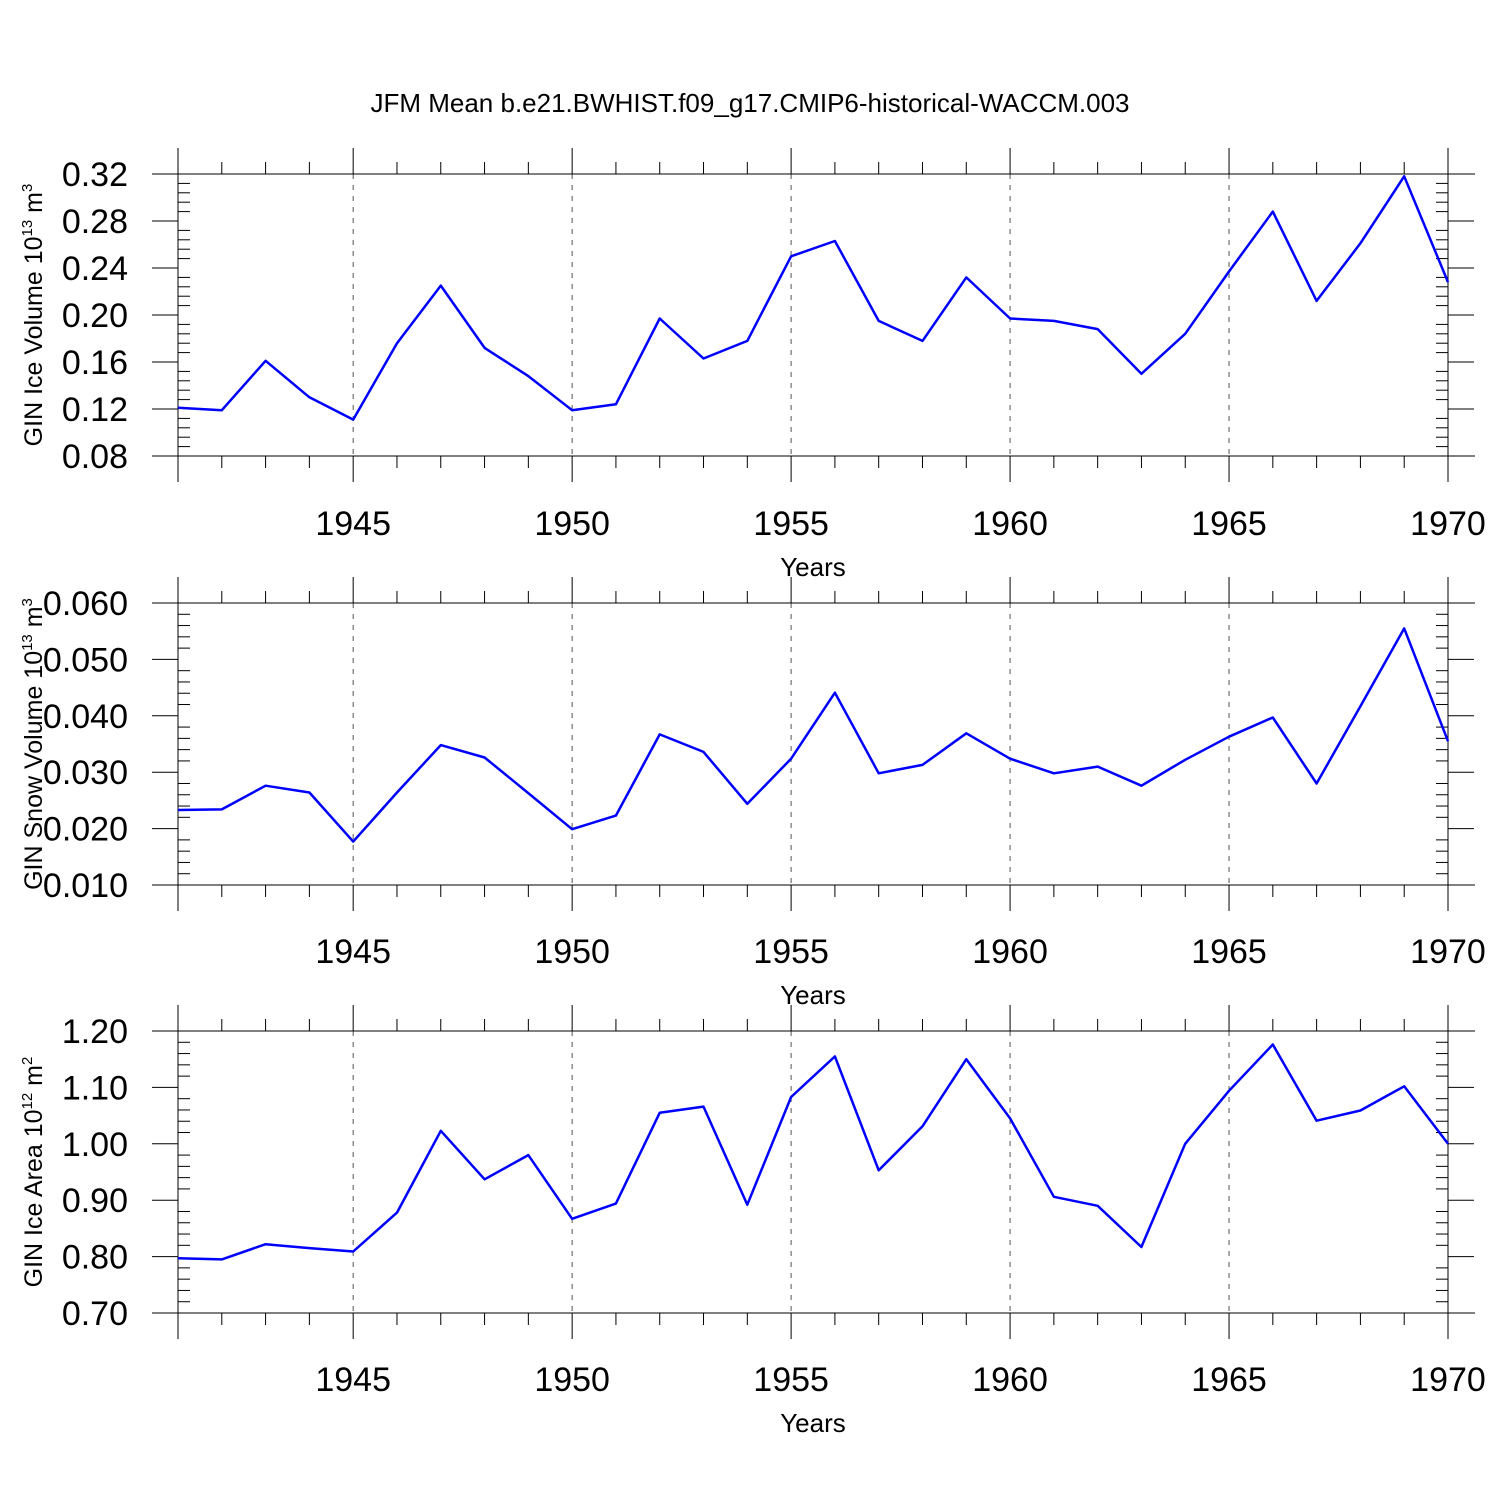 The image size is (1500, 1505). What do you see at coordinates (34, 341) in the screenshot?
I see `y-axis-title-text: GIN Ice Volume 10` at bounding box center [34, 341].